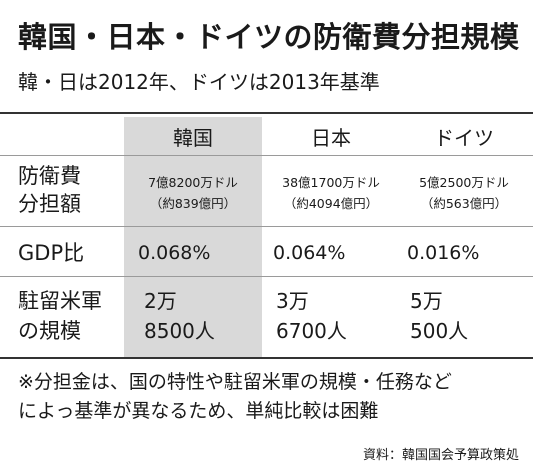 The width and height of the screenshot is (533, 474). Describe the element at coordinates (198, 411) in the screenshot. I see `footnote-line2: によっ基準が異なるため、単純比較は困難` at that location.